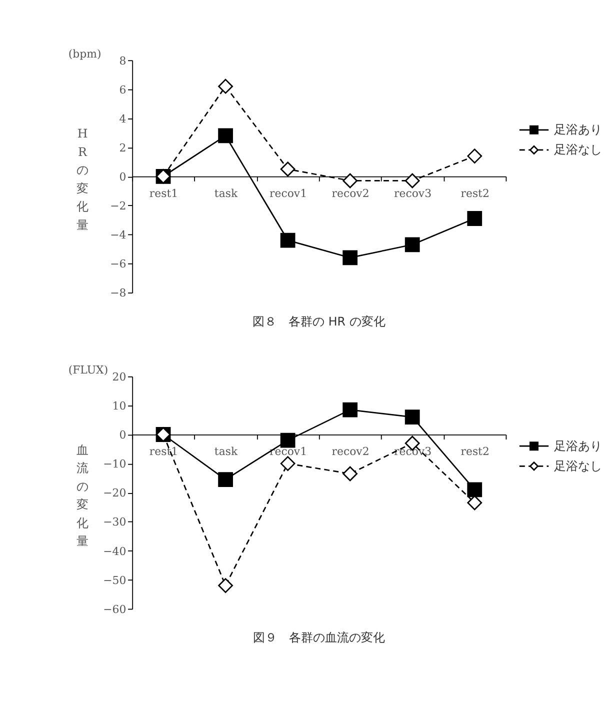 The width and height of the screenshot is (606, 706). I want to click on text: (bpm), so click(85, 53).